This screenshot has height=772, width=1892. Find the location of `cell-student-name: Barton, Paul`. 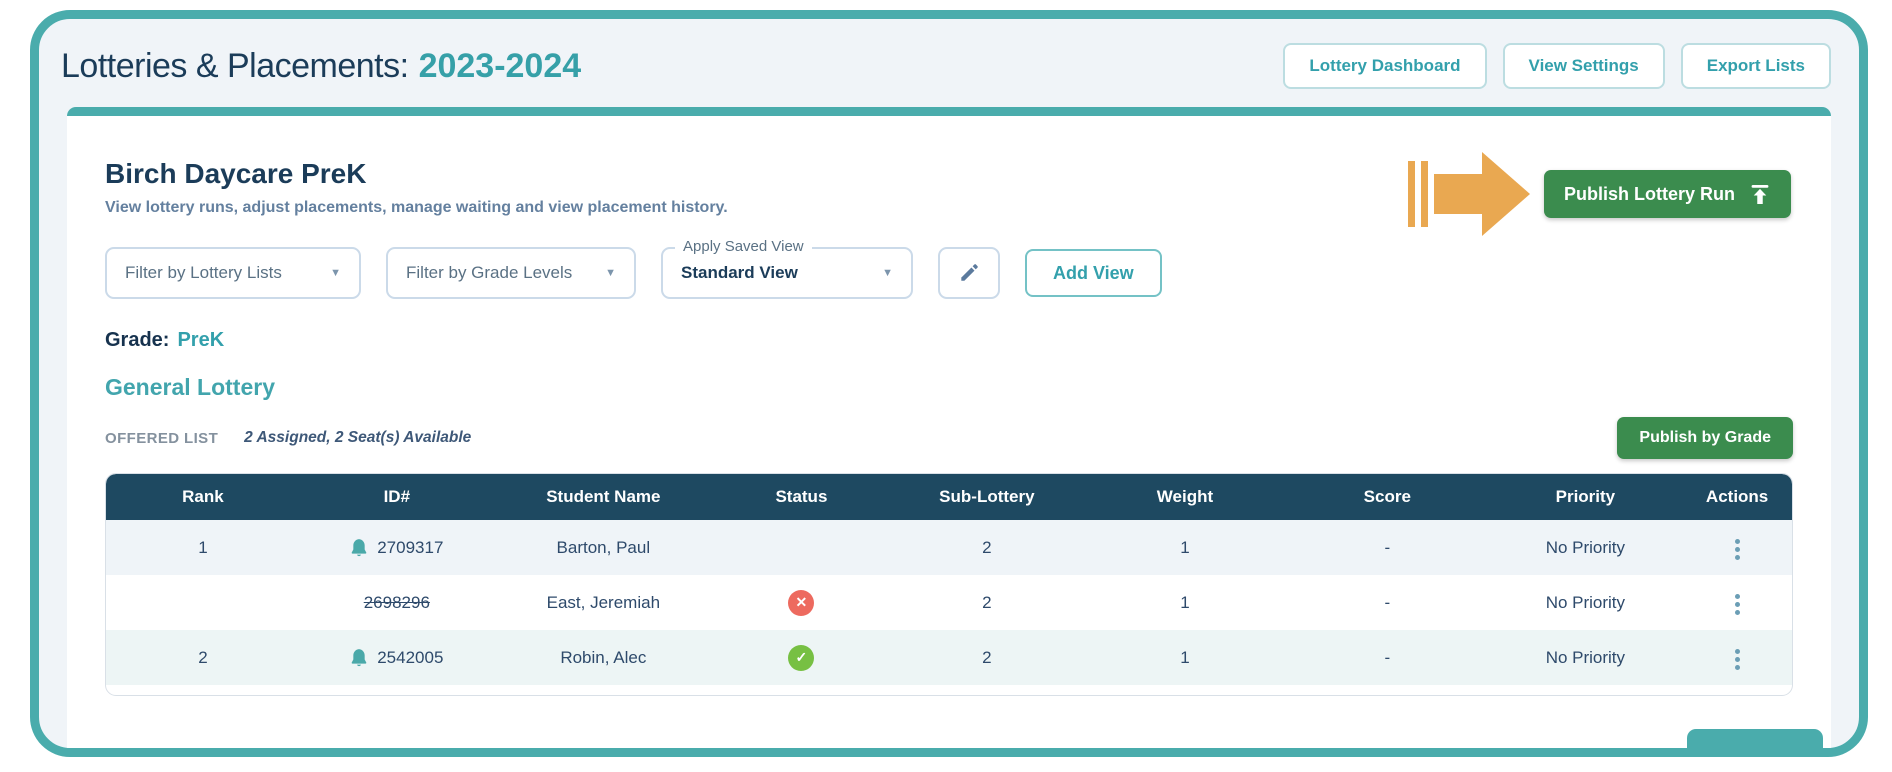

cell-student-name: Barton, Paul is located at coordinates (603, 547).